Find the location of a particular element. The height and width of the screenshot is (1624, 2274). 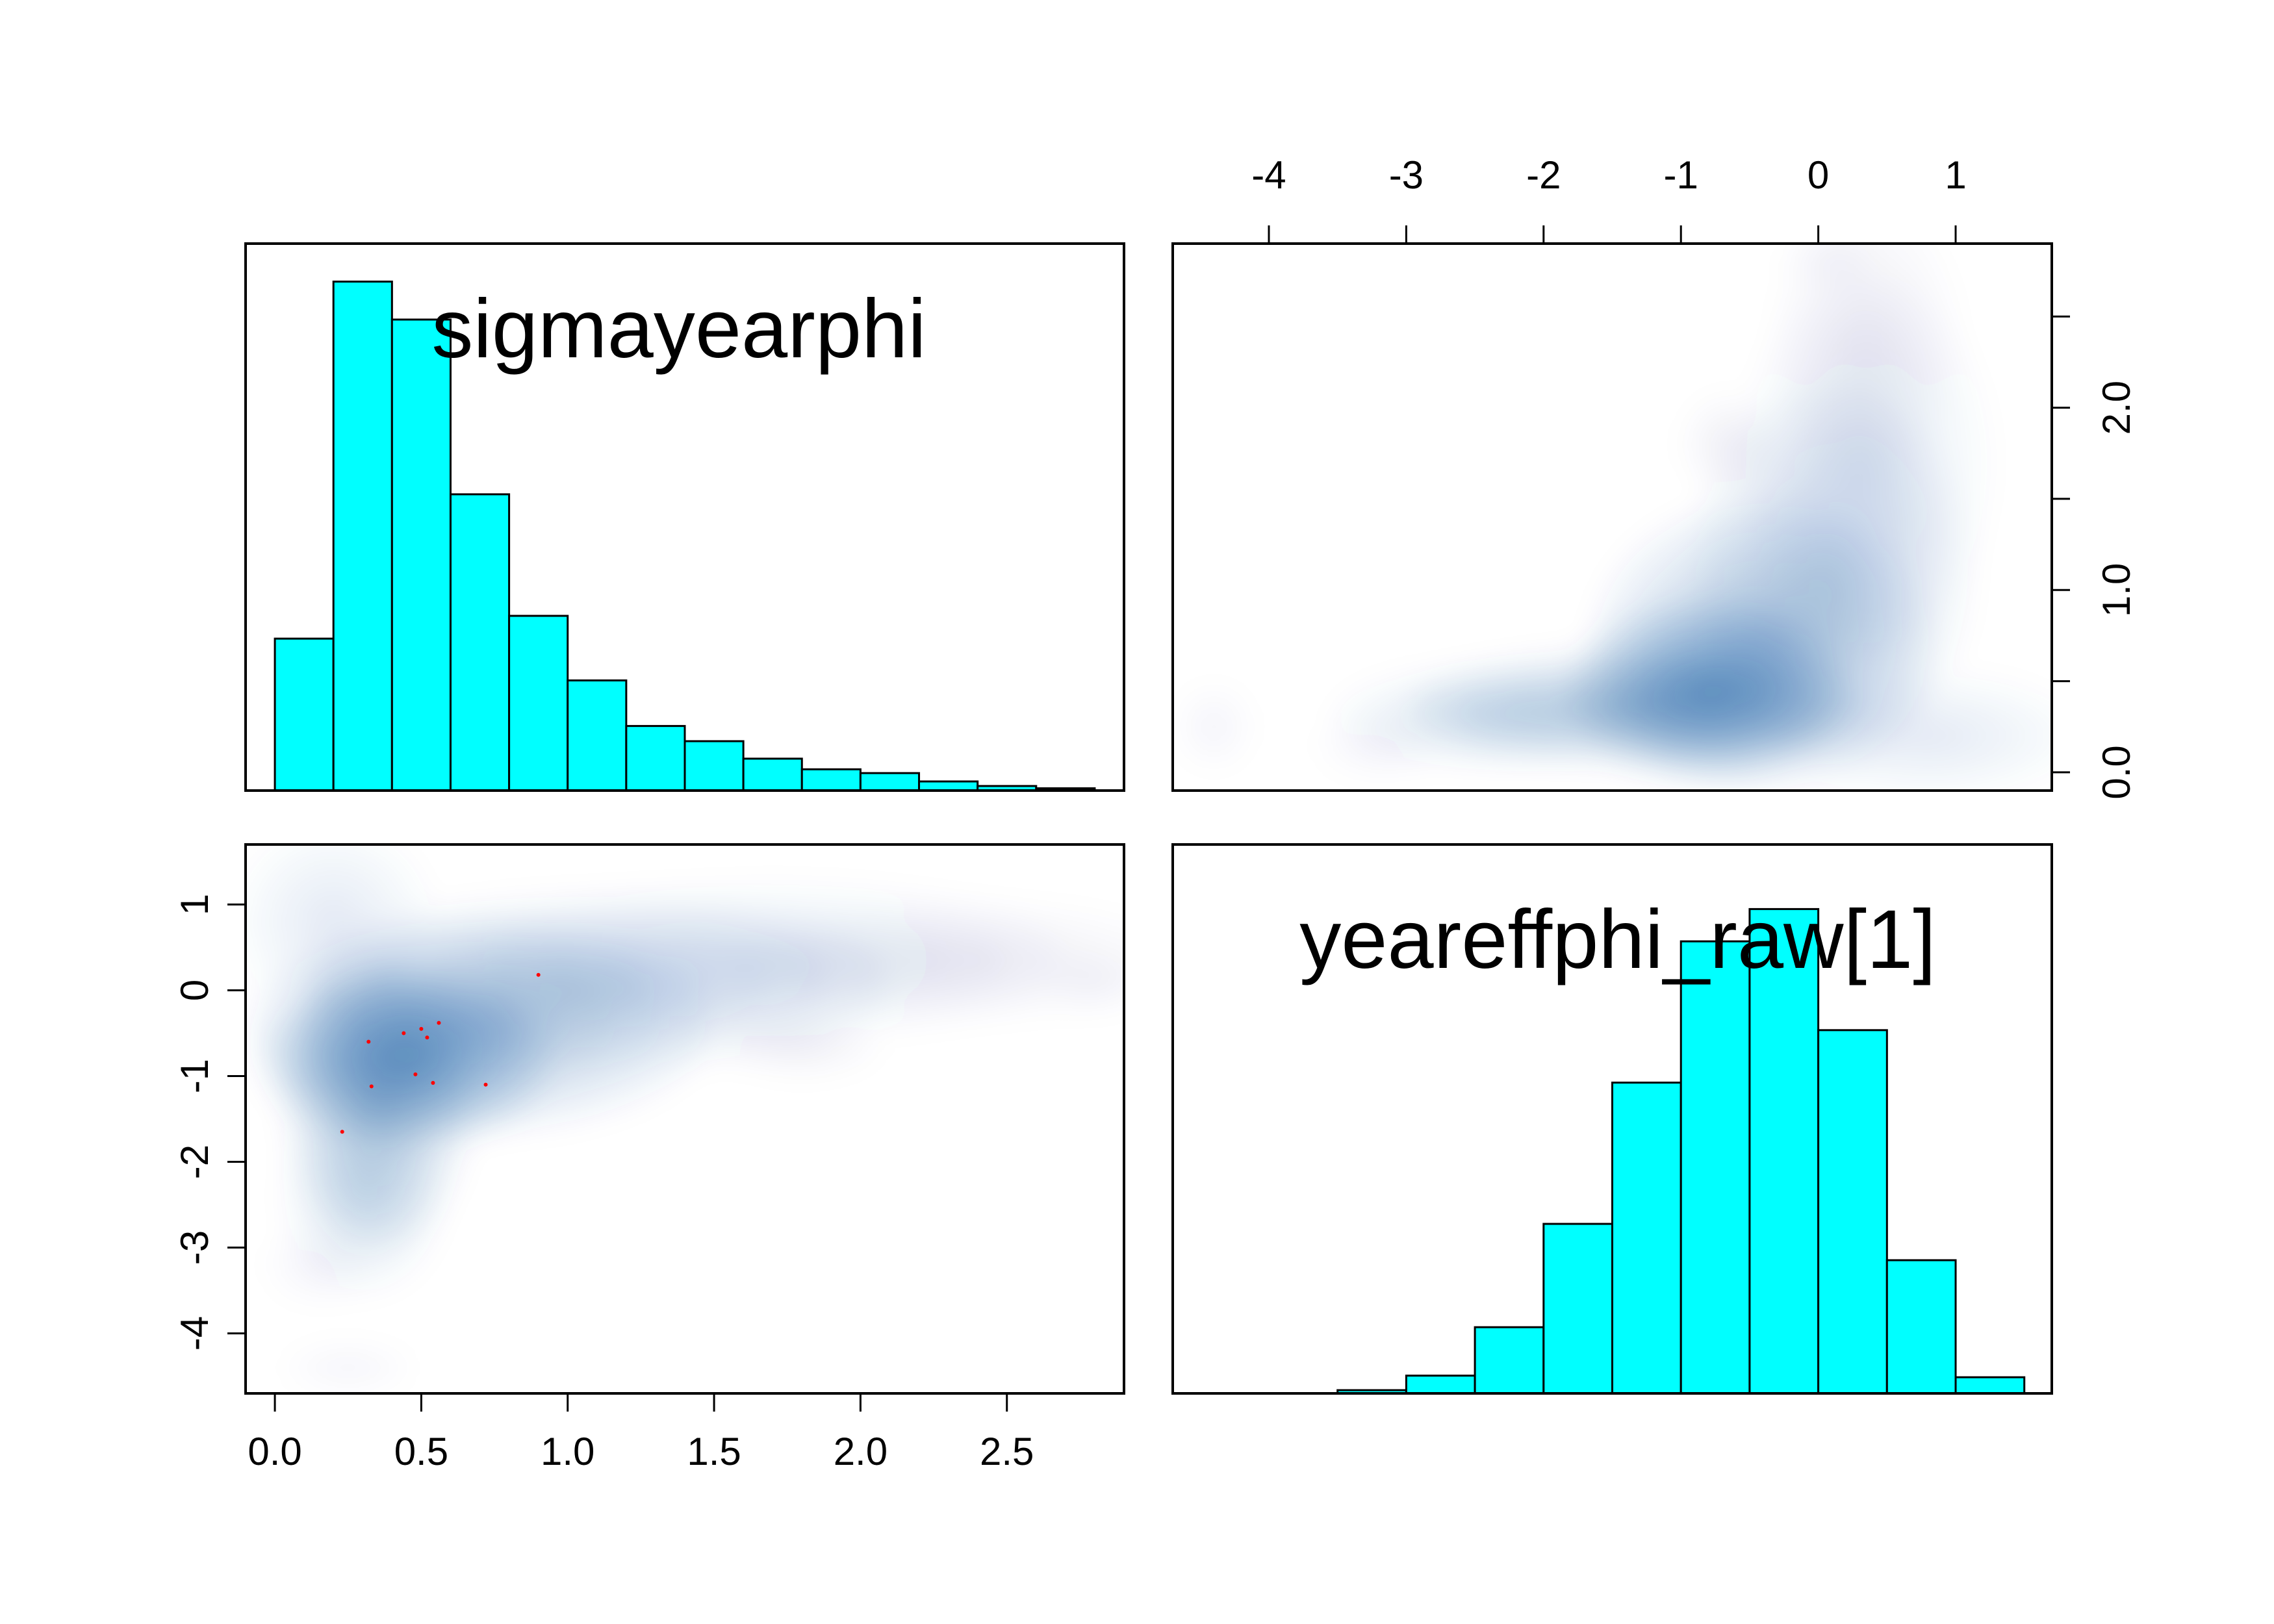

panel-histogram-sigmayearphi: sigmayearphi is located at coordinates (684, 517).